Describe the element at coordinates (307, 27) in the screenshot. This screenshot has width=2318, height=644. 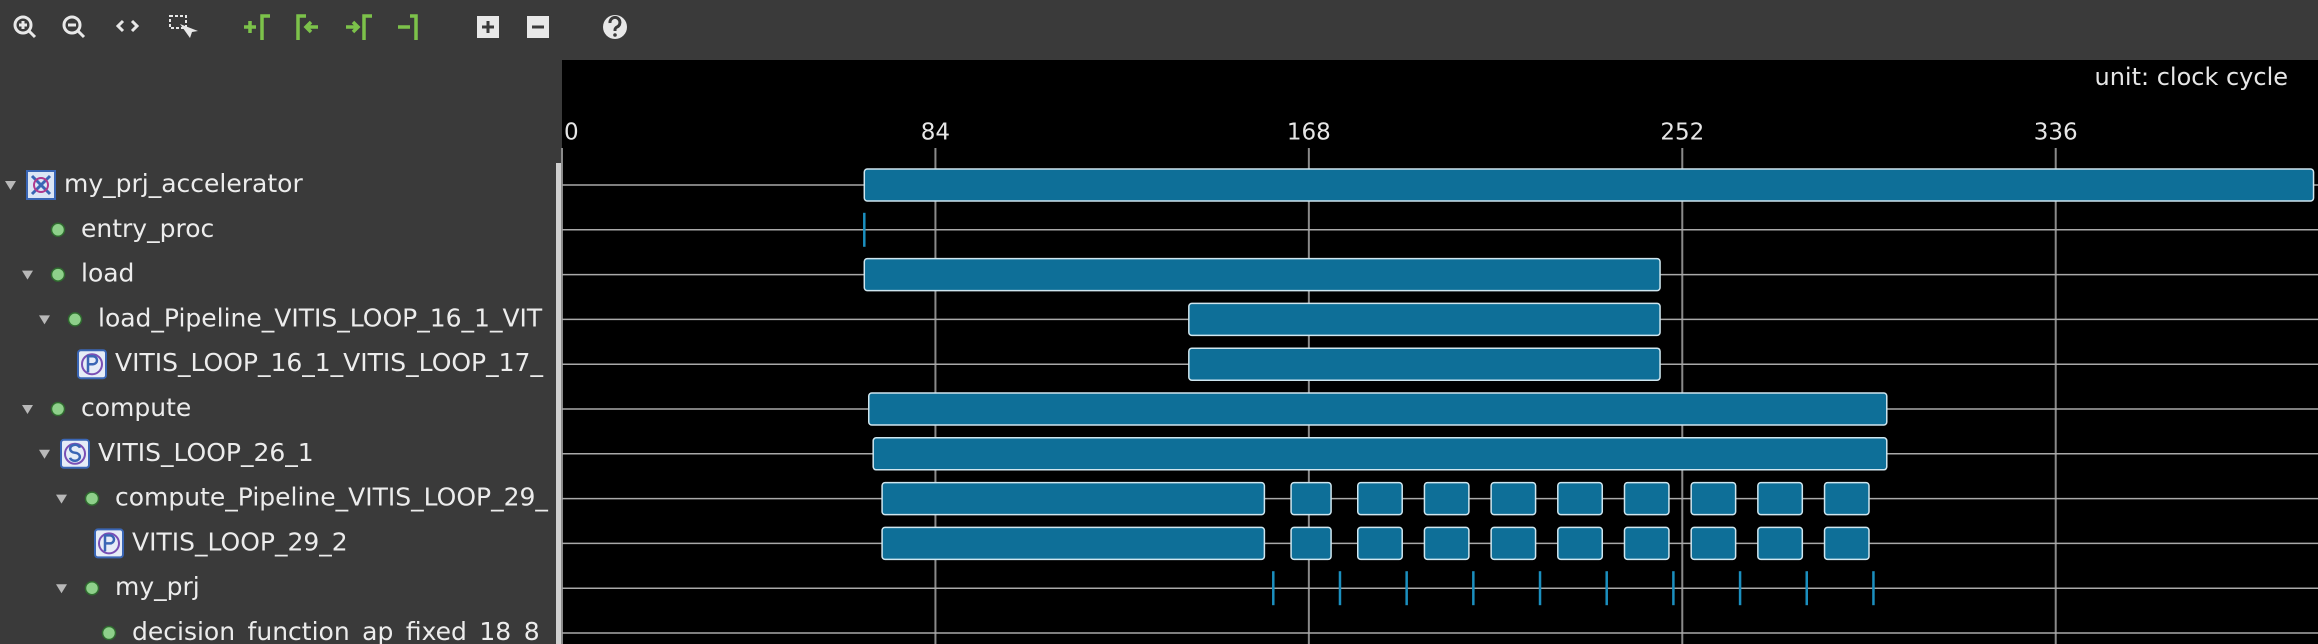
I see `go-to-previous-button` at that location.